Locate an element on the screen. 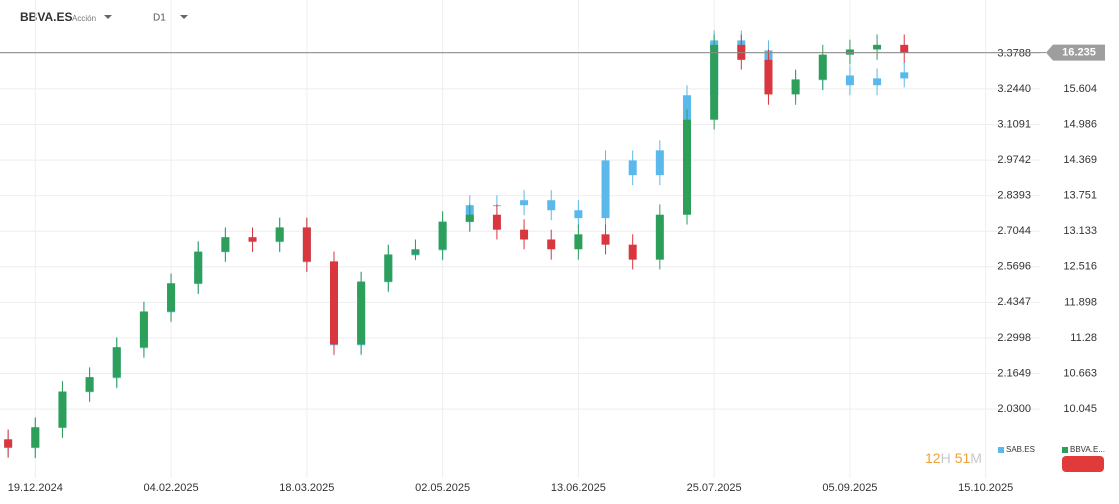 The height and width of the screenshot is (504, 1119). timeframe: D1 is located at coordinates (159, 18).